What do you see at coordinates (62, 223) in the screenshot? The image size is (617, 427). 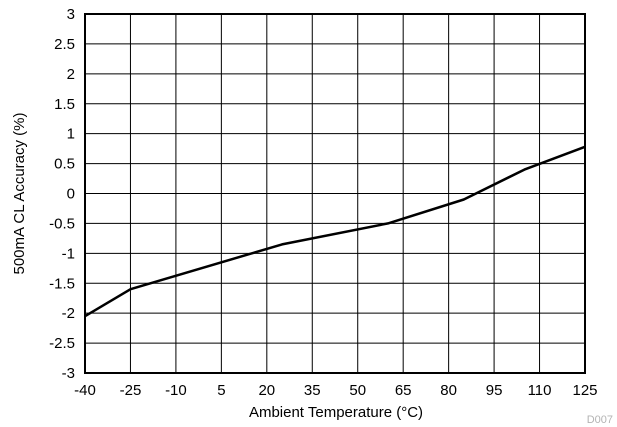 I see `y-tick-label: -0.5` at bounding box center [62, 223].